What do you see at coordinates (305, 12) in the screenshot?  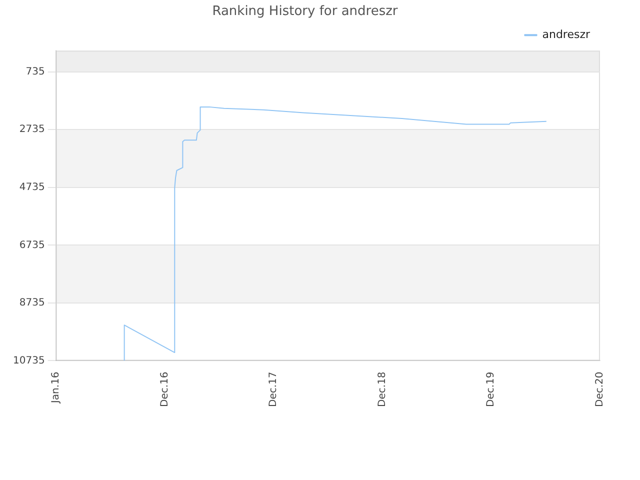 I see `chart-title: Ranking History for andreszr` at bounding box center [305, 12].